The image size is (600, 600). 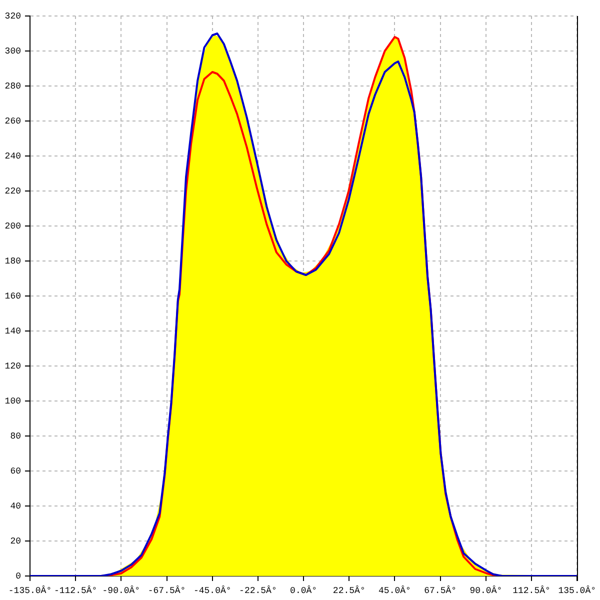 What do you see at coordinates (531, 590) in the screenshot?
I see `x-tick-label: 112.5Â°` at bounding box center [531, 590].